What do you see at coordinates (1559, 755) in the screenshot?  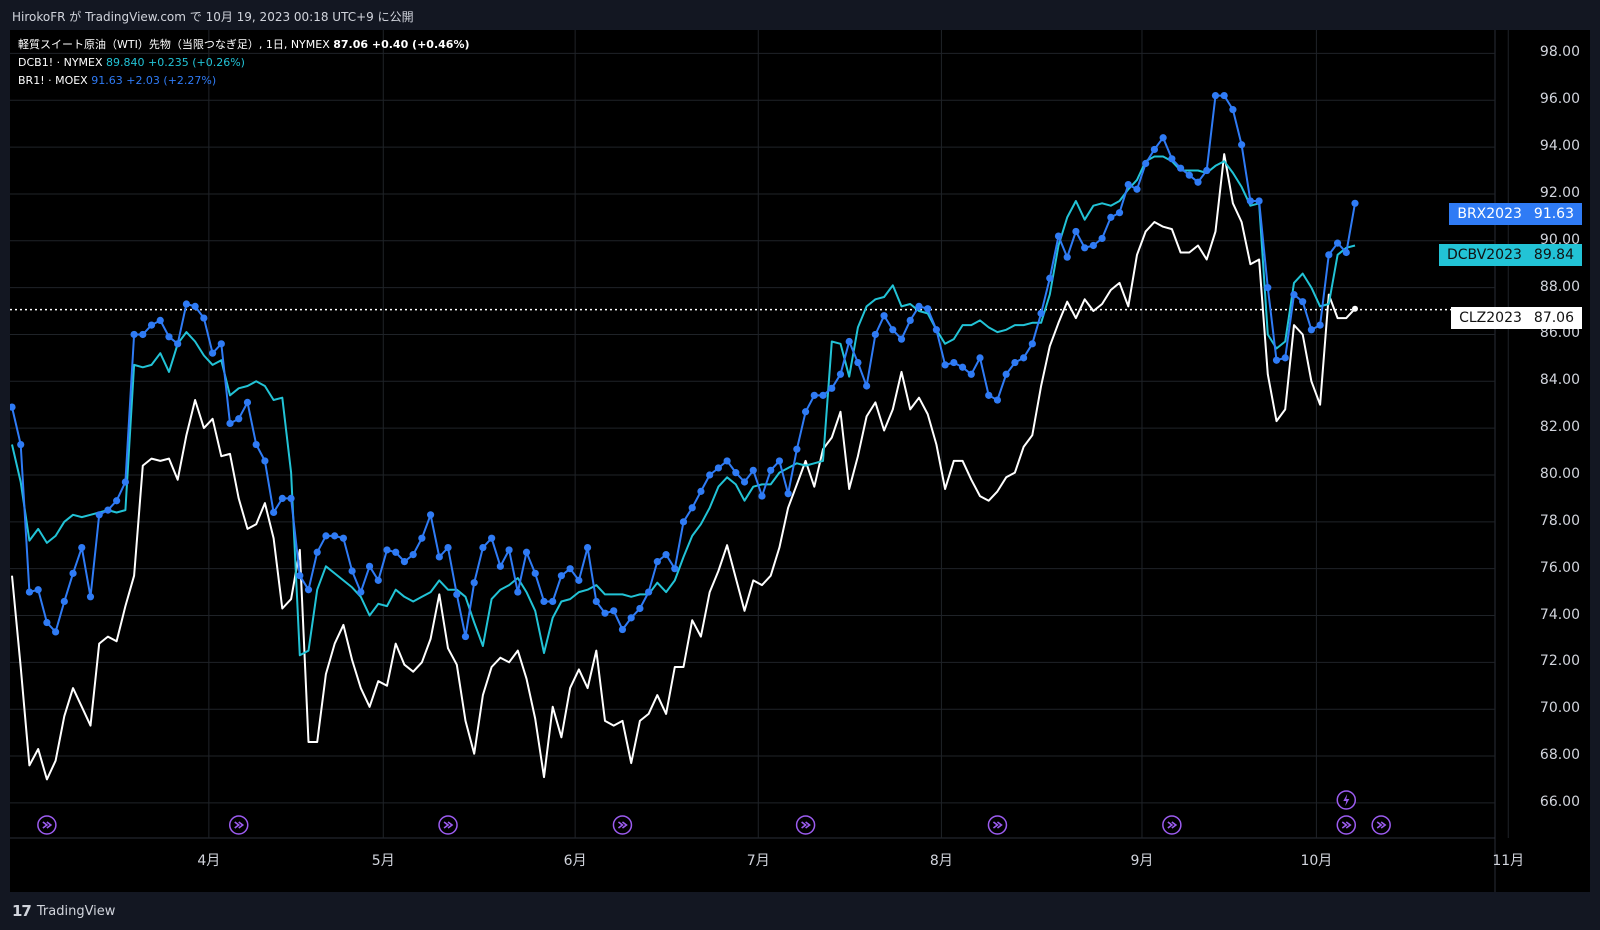 I see `y-tick-label: 68.00` at bounding box center [1559, 755].